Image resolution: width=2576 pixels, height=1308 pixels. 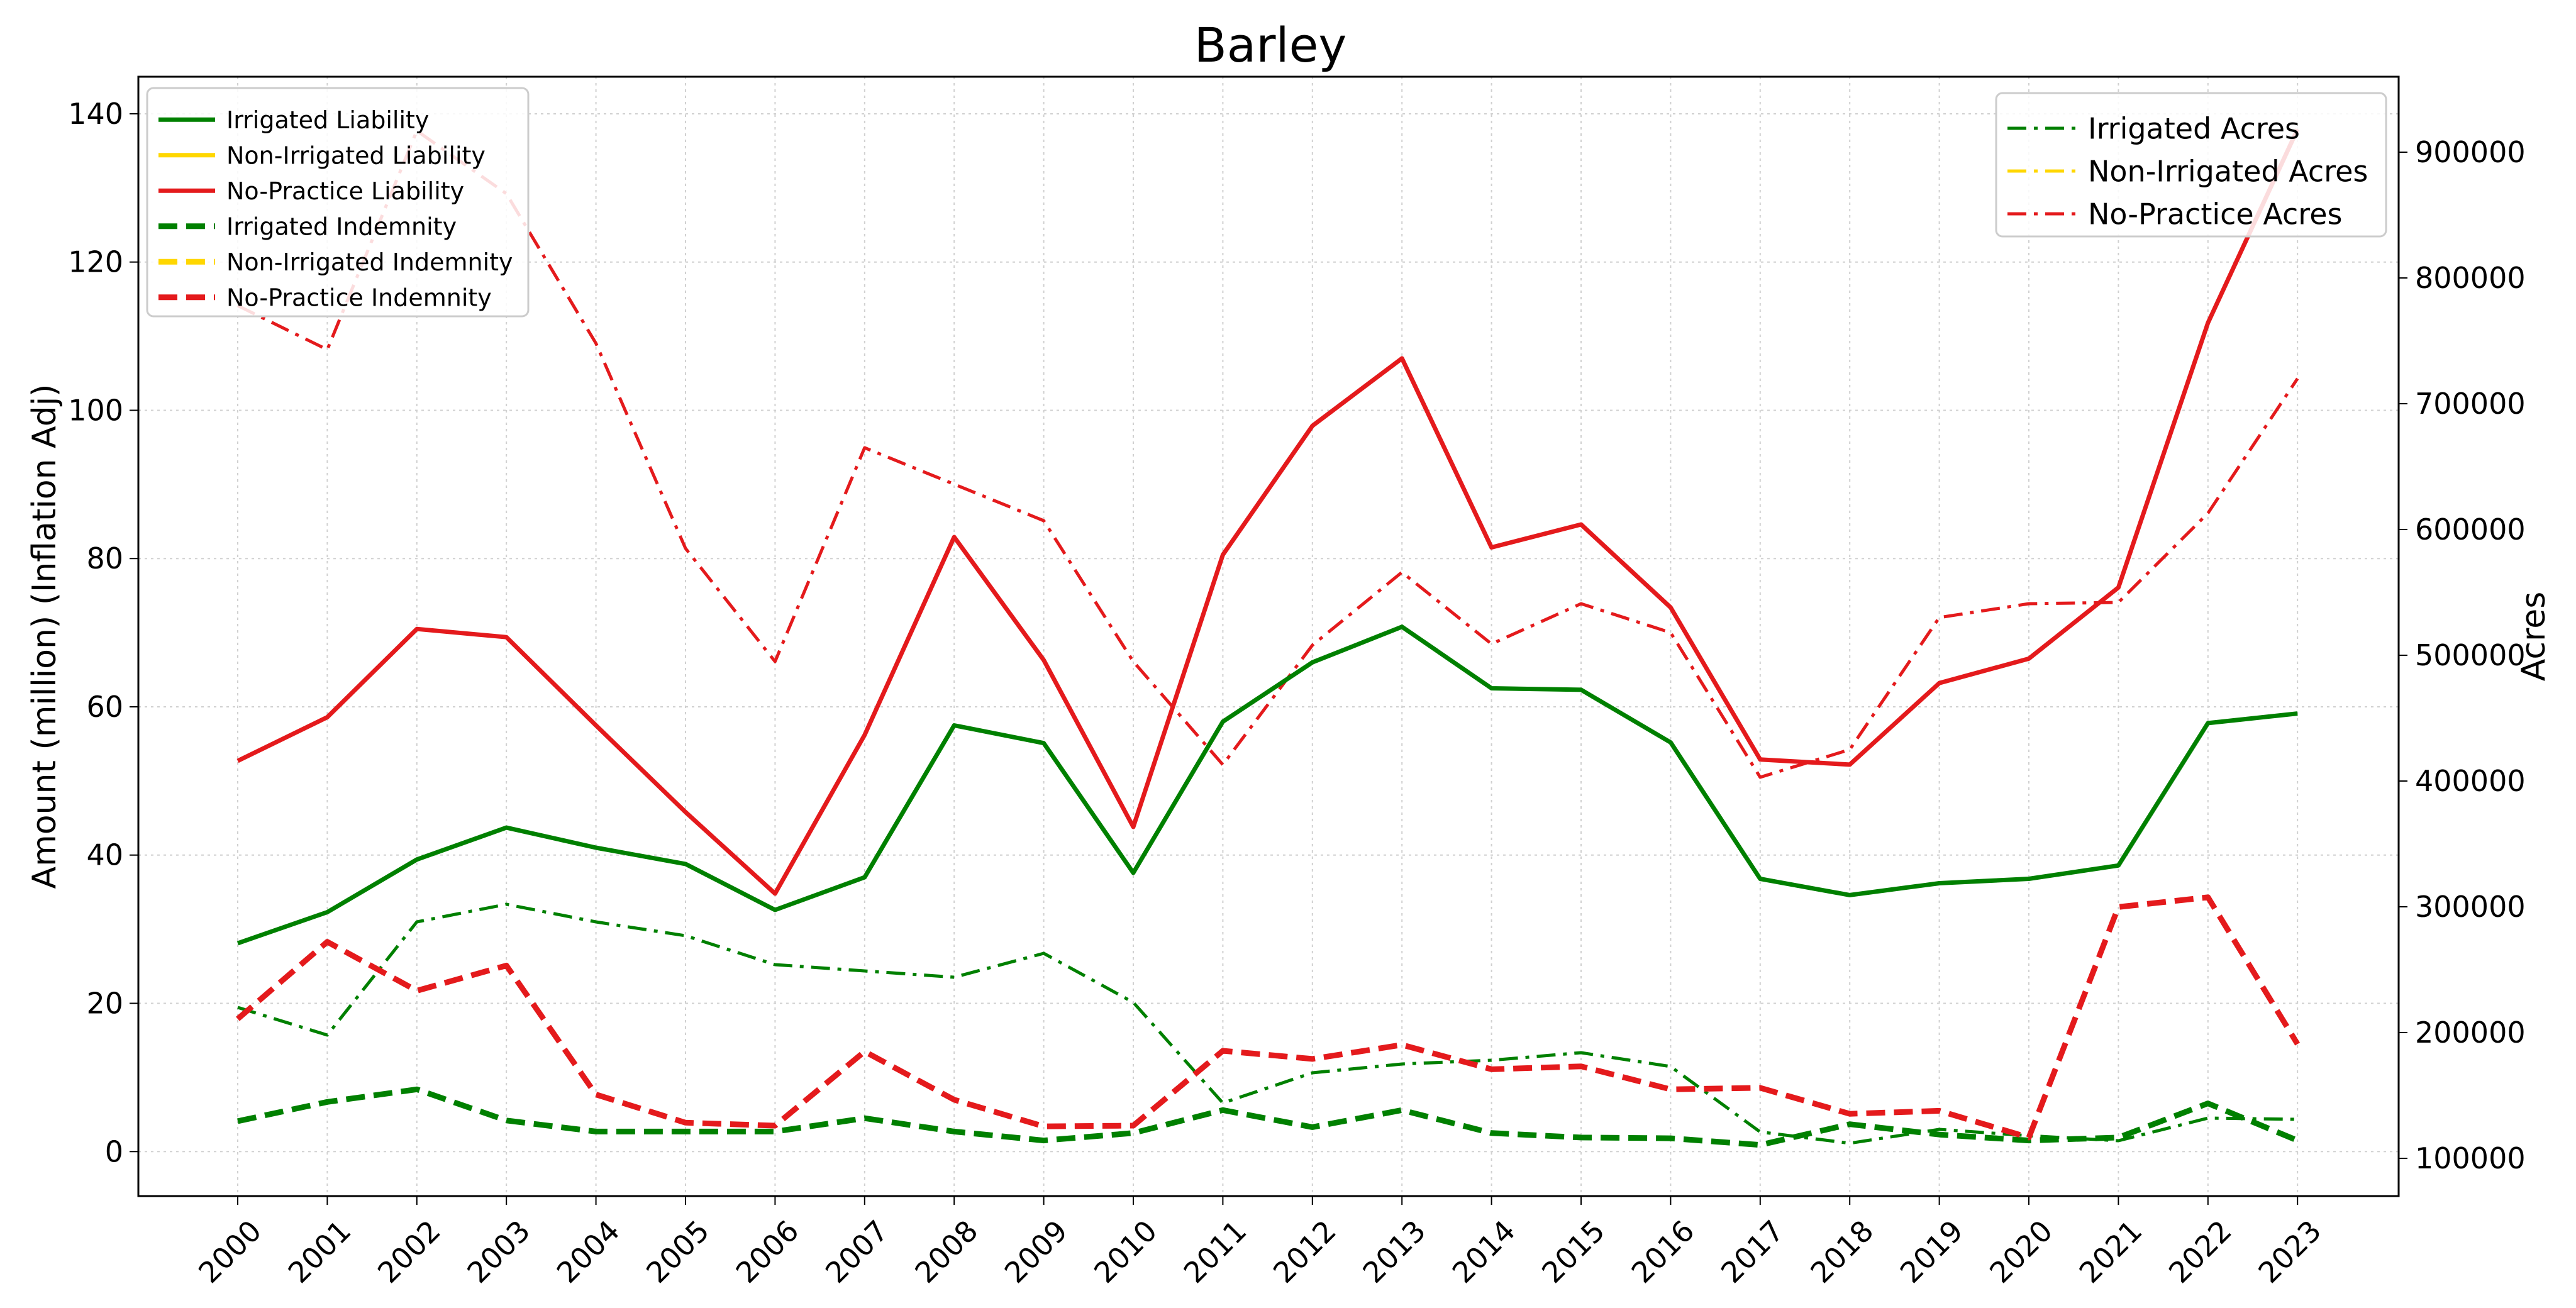 What do you see at coordinates (2470, 781) in the screenshot?
I see `y2-tick-label: 400000` at bounding box center [2470, 781].